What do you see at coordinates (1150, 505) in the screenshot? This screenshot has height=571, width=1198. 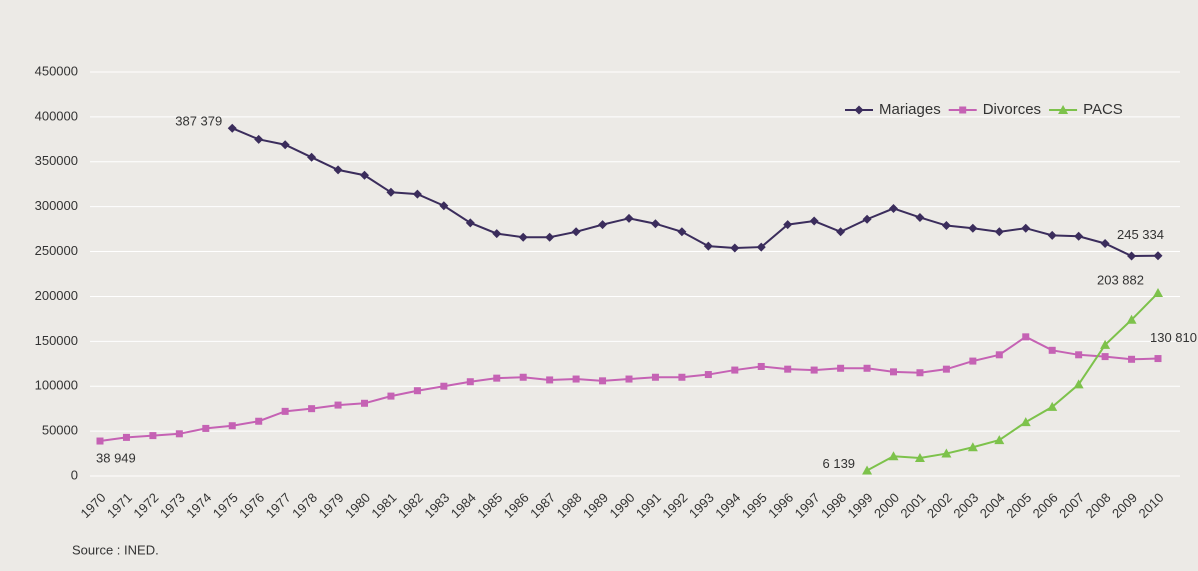 I see `x-tick-label: 2010` at bounding box center [1150, 505].